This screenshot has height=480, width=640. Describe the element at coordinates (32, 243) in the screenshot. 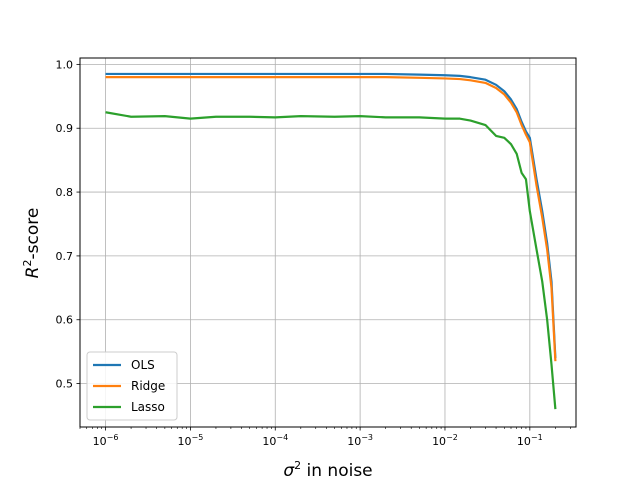

I see `y-axis-label: R2-score` at that location.